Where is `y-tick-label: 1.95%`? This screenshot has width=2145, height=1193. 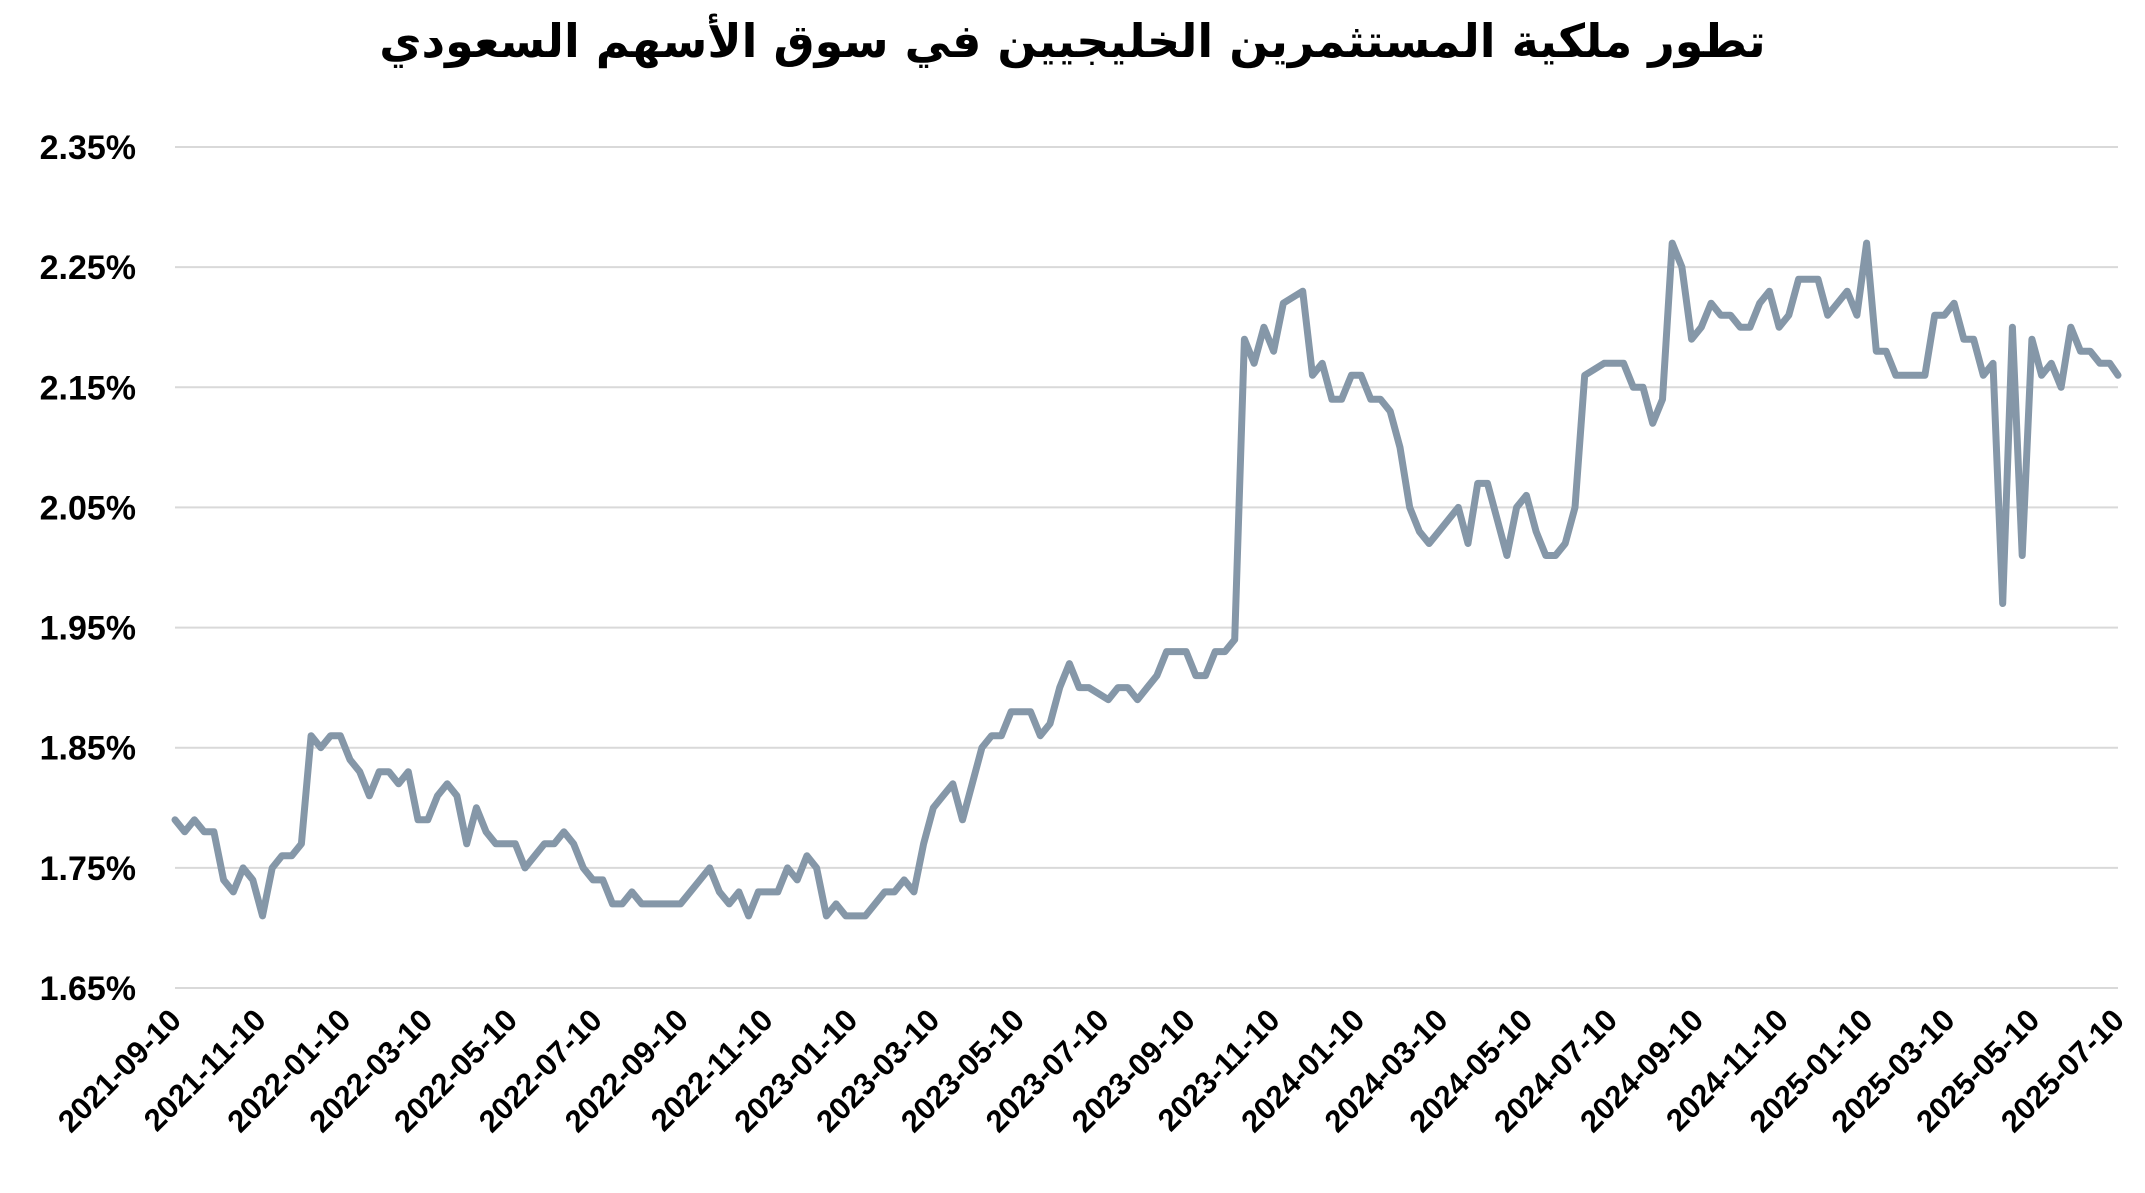
y-tick-label: 1.95% is located at coordinates (88, 629).